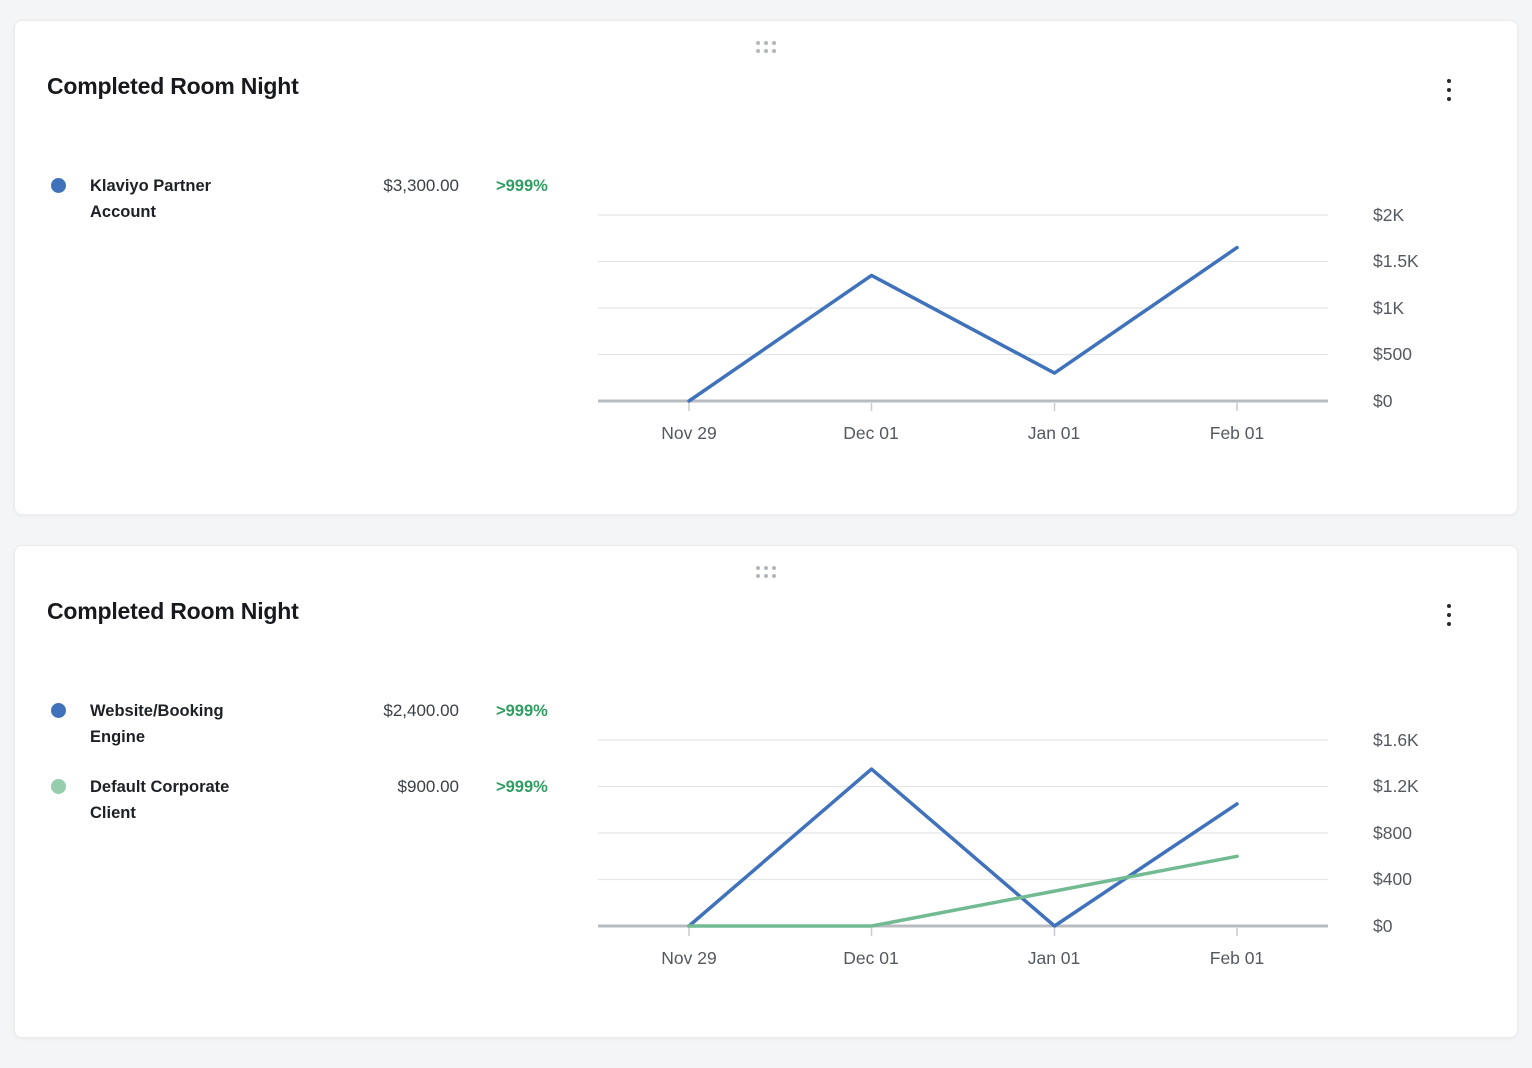 This screenshot has height=1068, width=1532. I want to click on series-name: Website/Booking Engine, so click(157, 724).